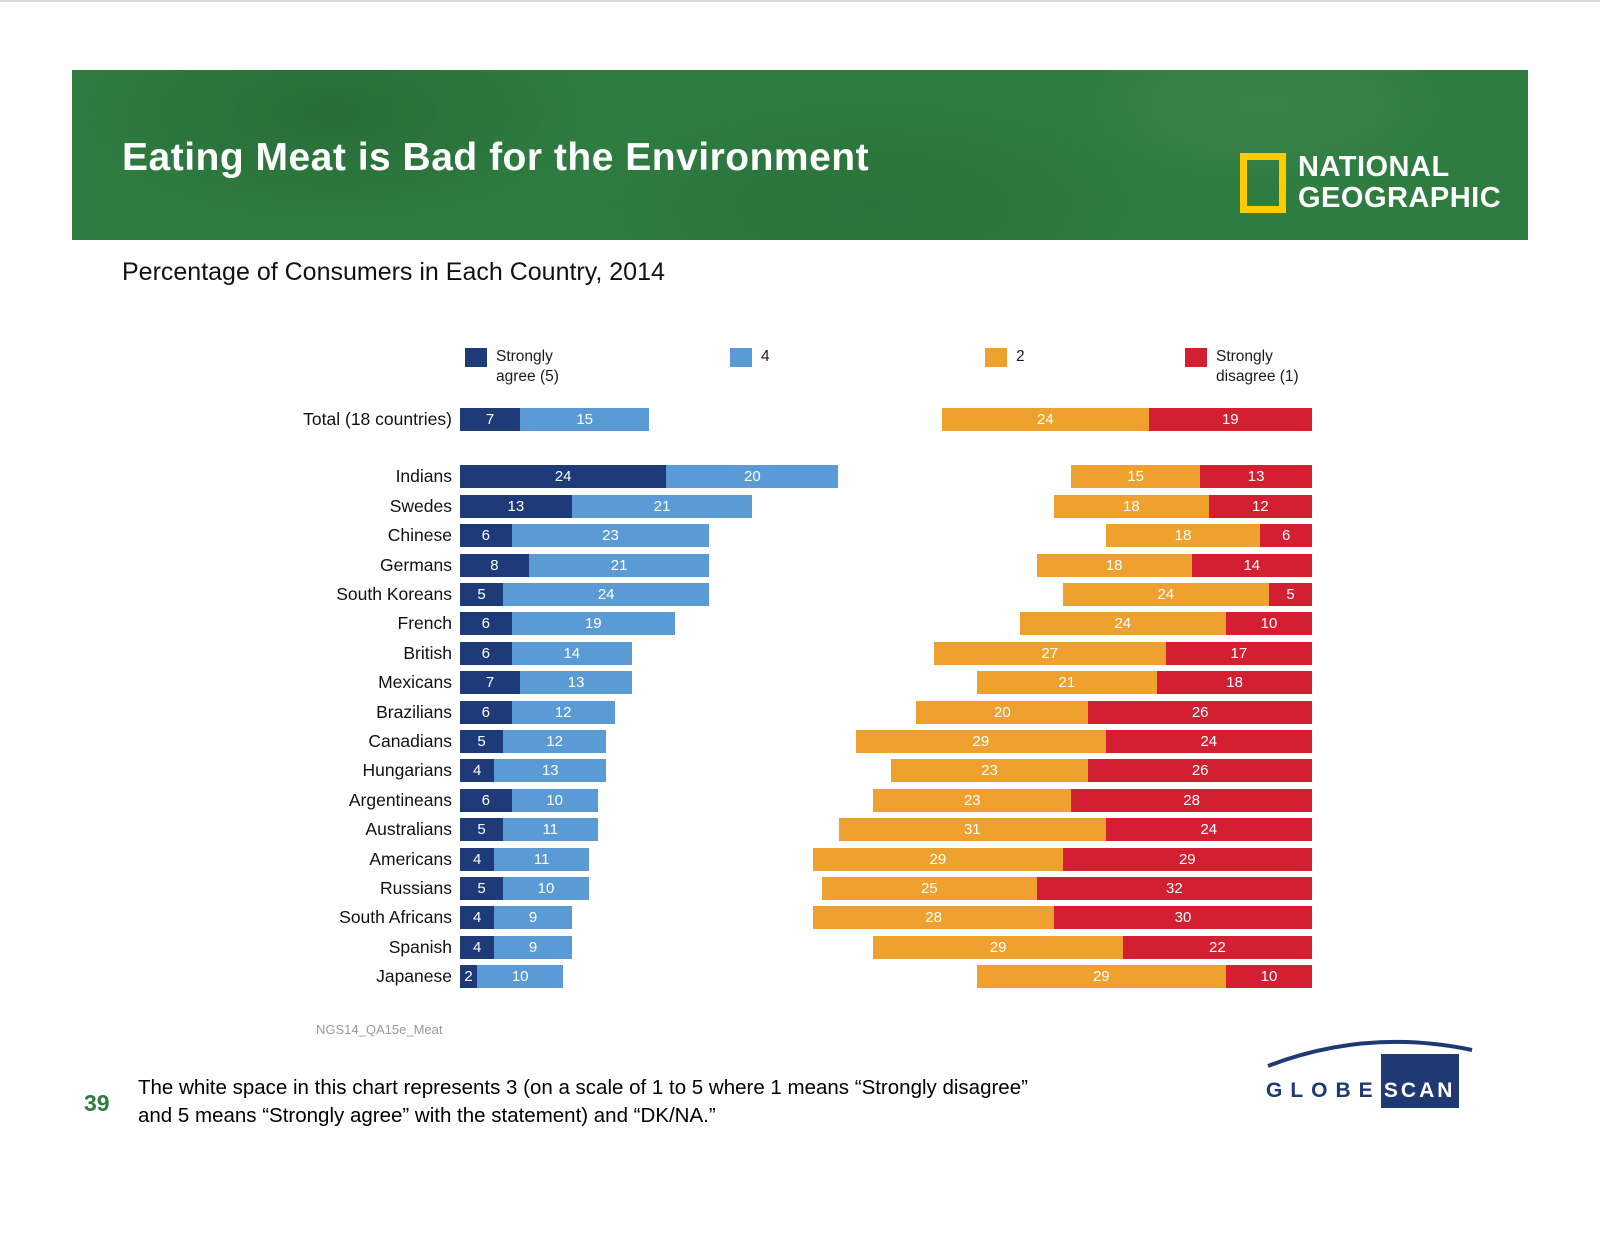  Describe the element at coordinates (610, 536) in the screenshot. I see `bar-4: 23` at that location.